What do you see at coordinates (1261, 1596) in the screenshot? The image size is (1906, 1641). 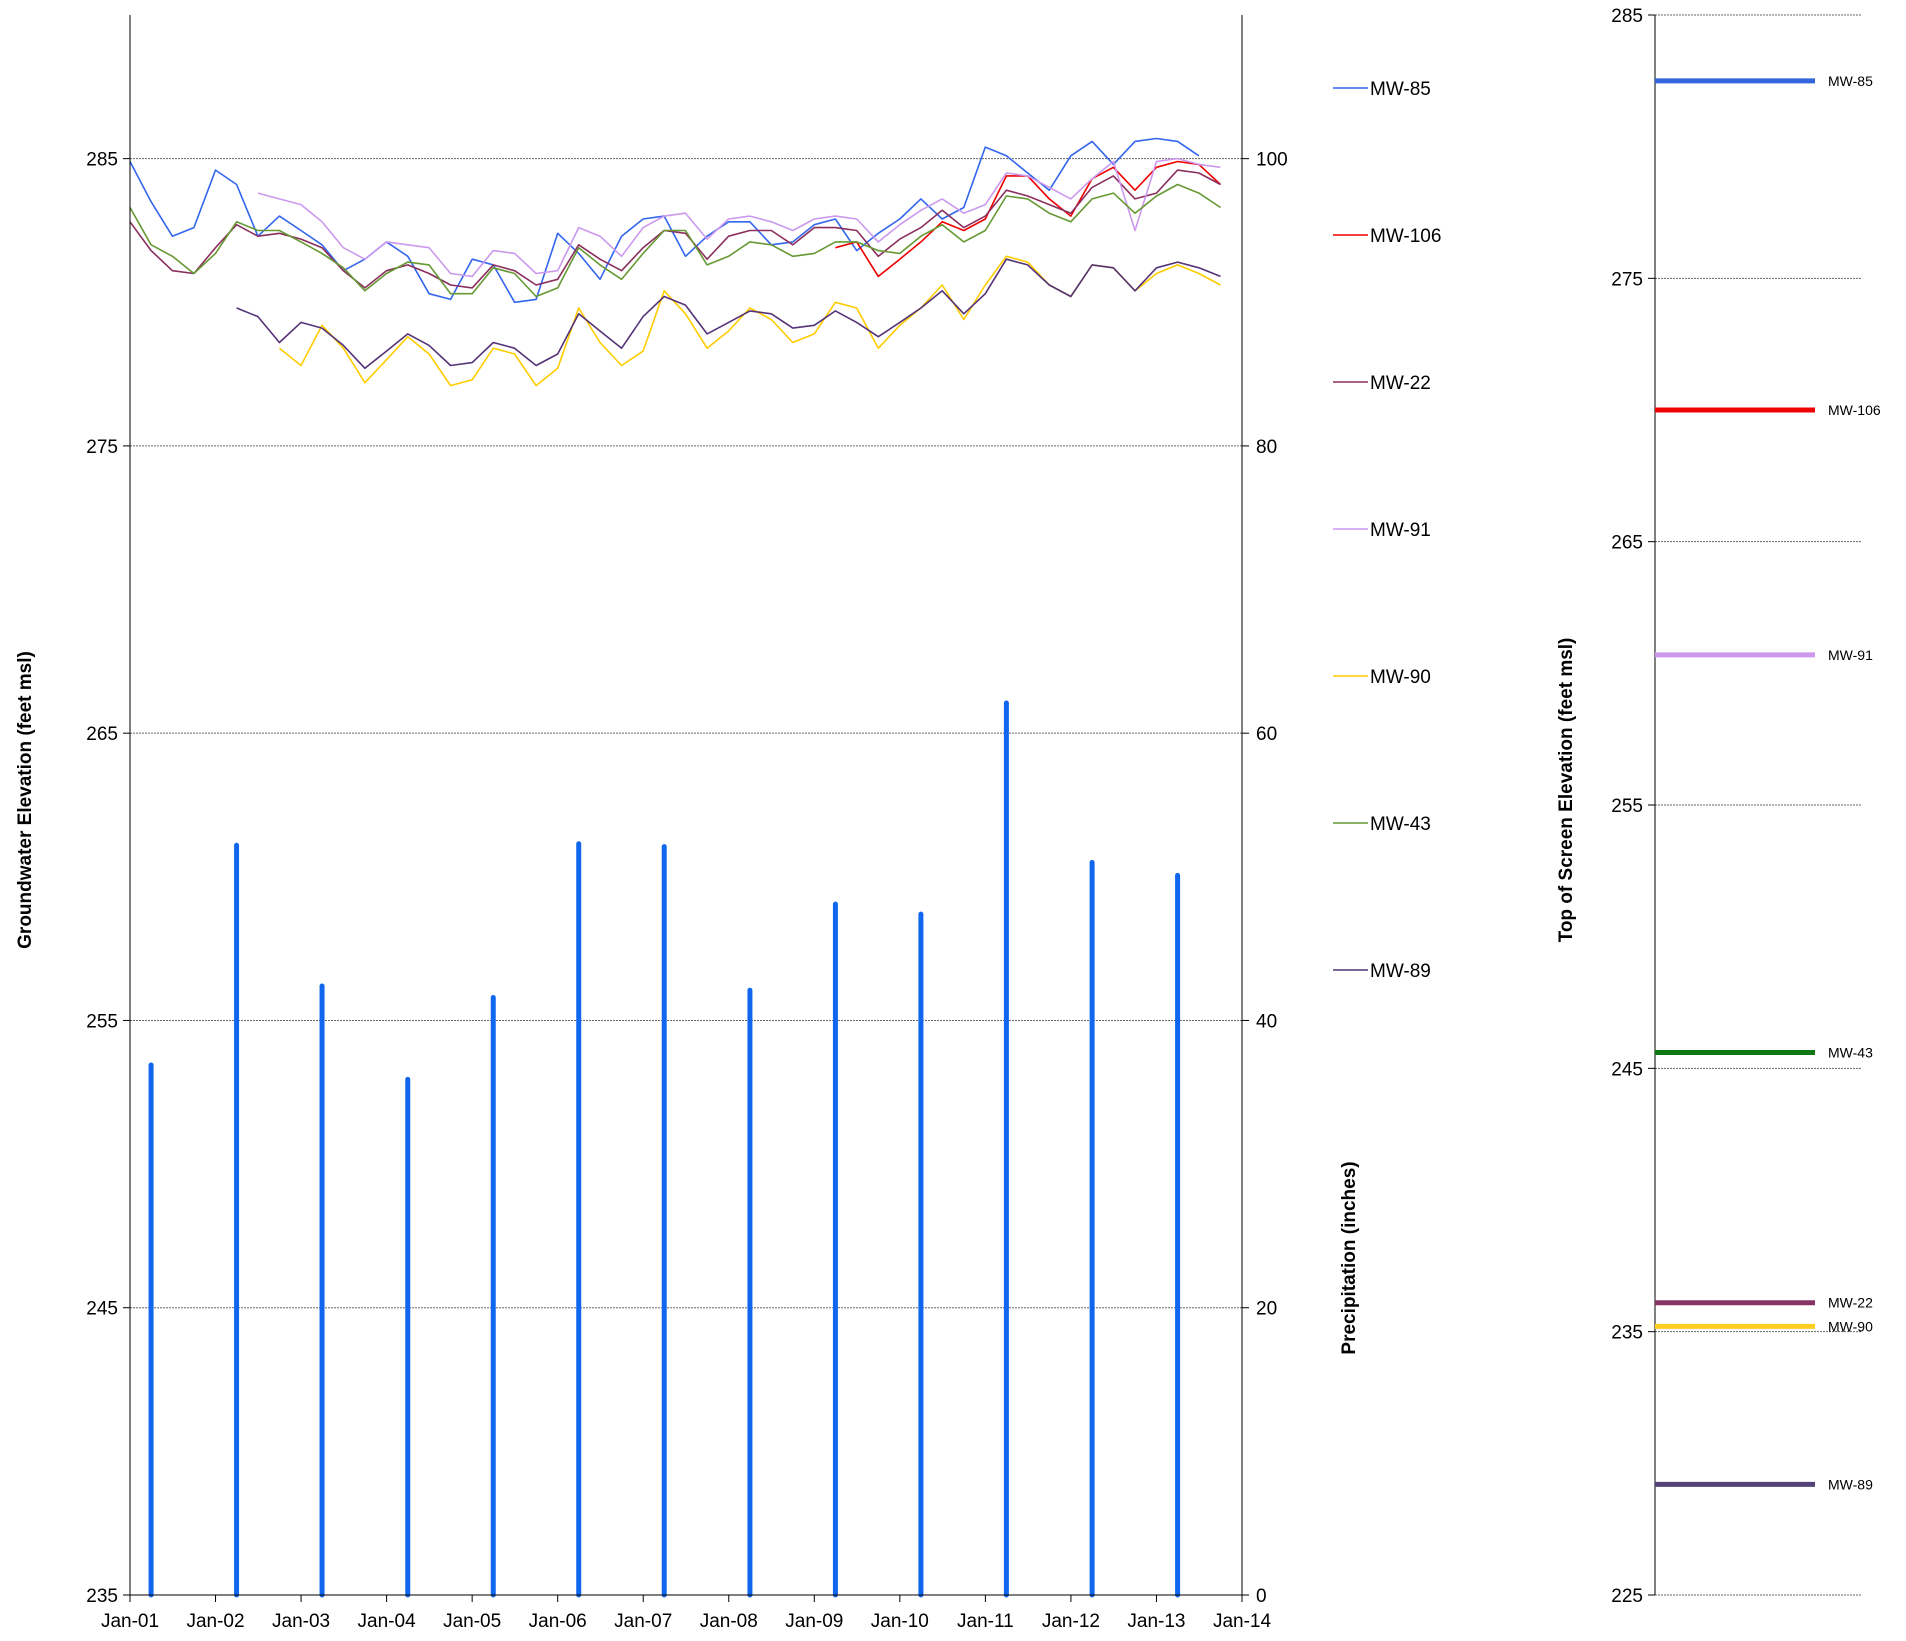 I see `y2-tick-label-0: 0` at bounding box center [1261, 1596].